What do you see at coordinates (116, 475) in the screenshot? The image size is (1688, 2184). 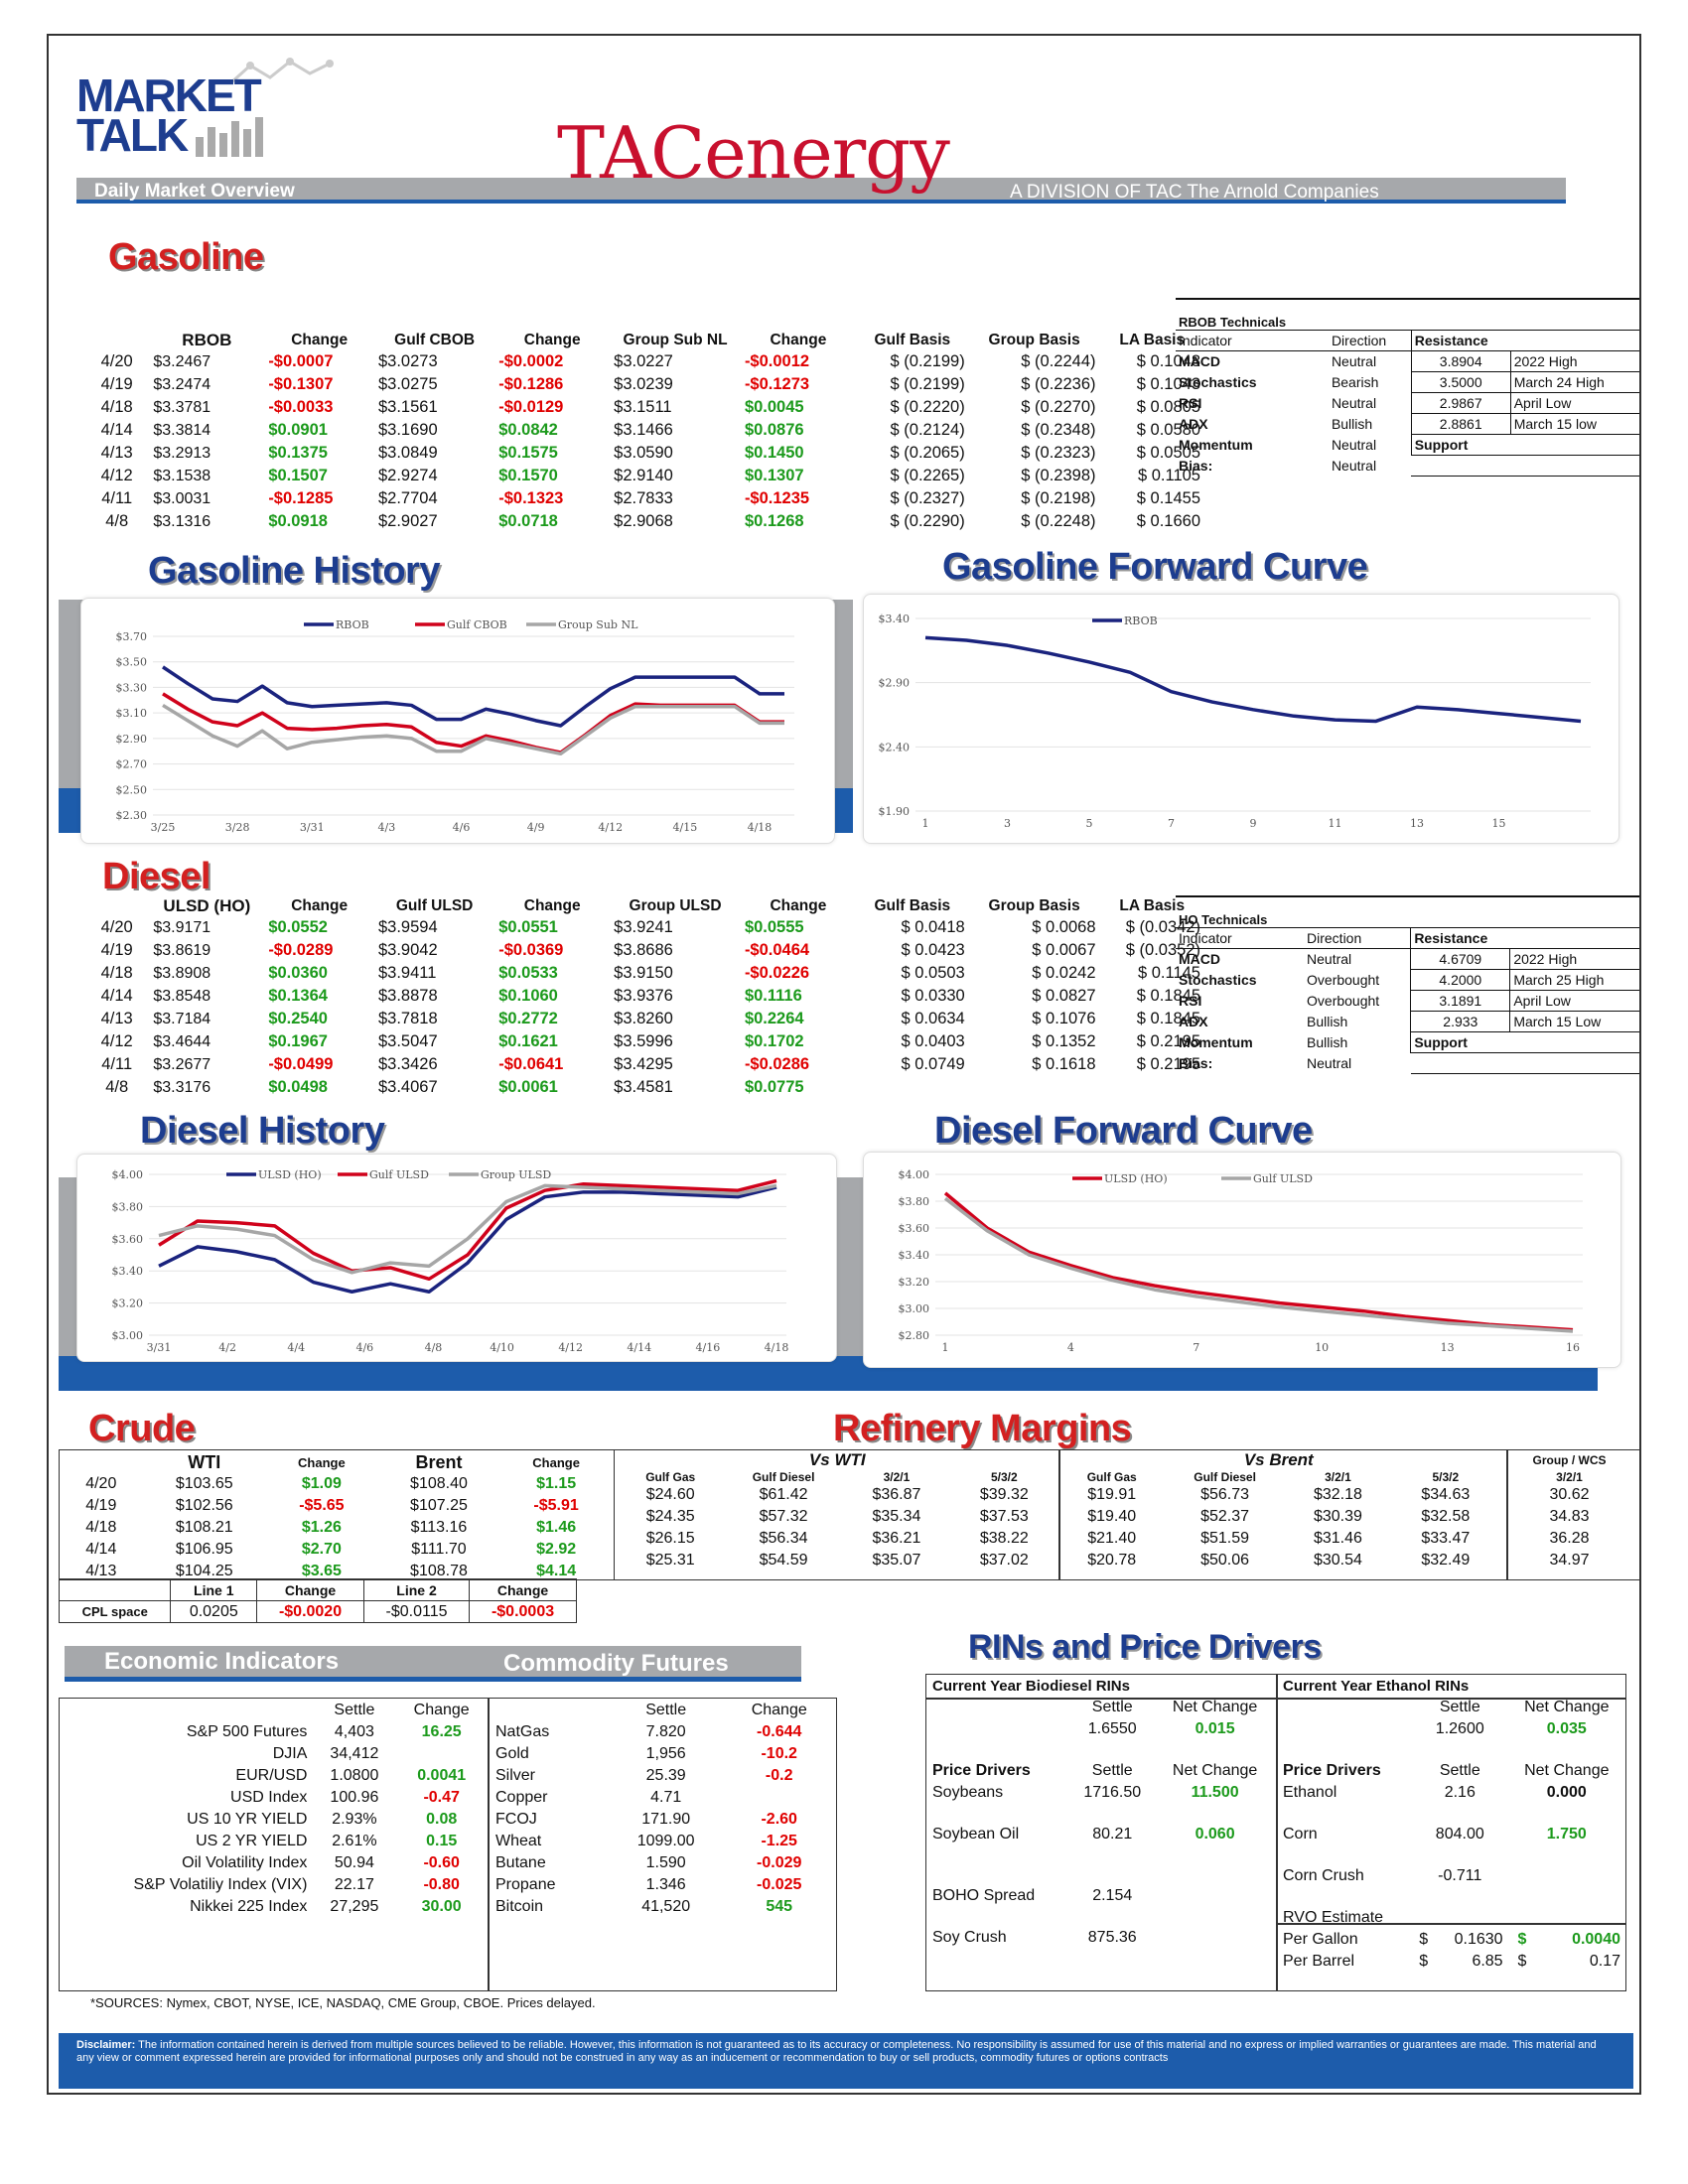 I see `gasoline-cell: 4/12` at bounding box center [116, 475].